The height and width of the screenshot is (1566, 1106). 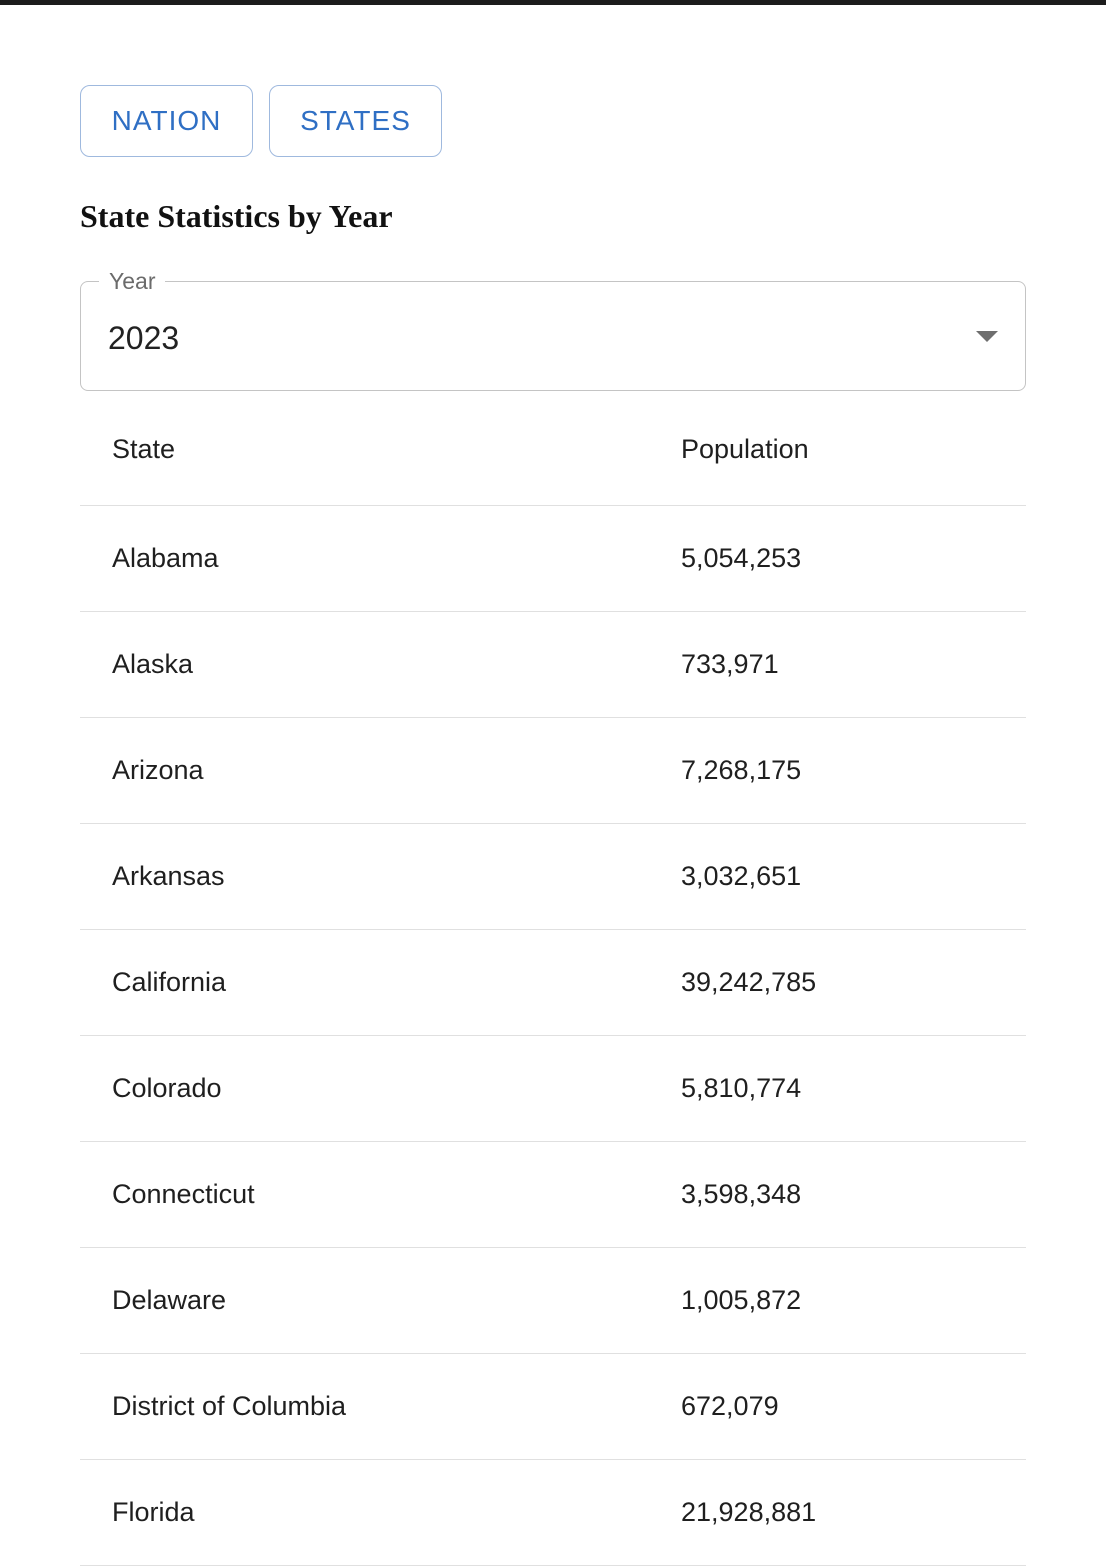 What do you see at coordinates (261, 121) in the screenshot?
I see `view-toggle: NATION STATES` at bounding box center [261, 121].